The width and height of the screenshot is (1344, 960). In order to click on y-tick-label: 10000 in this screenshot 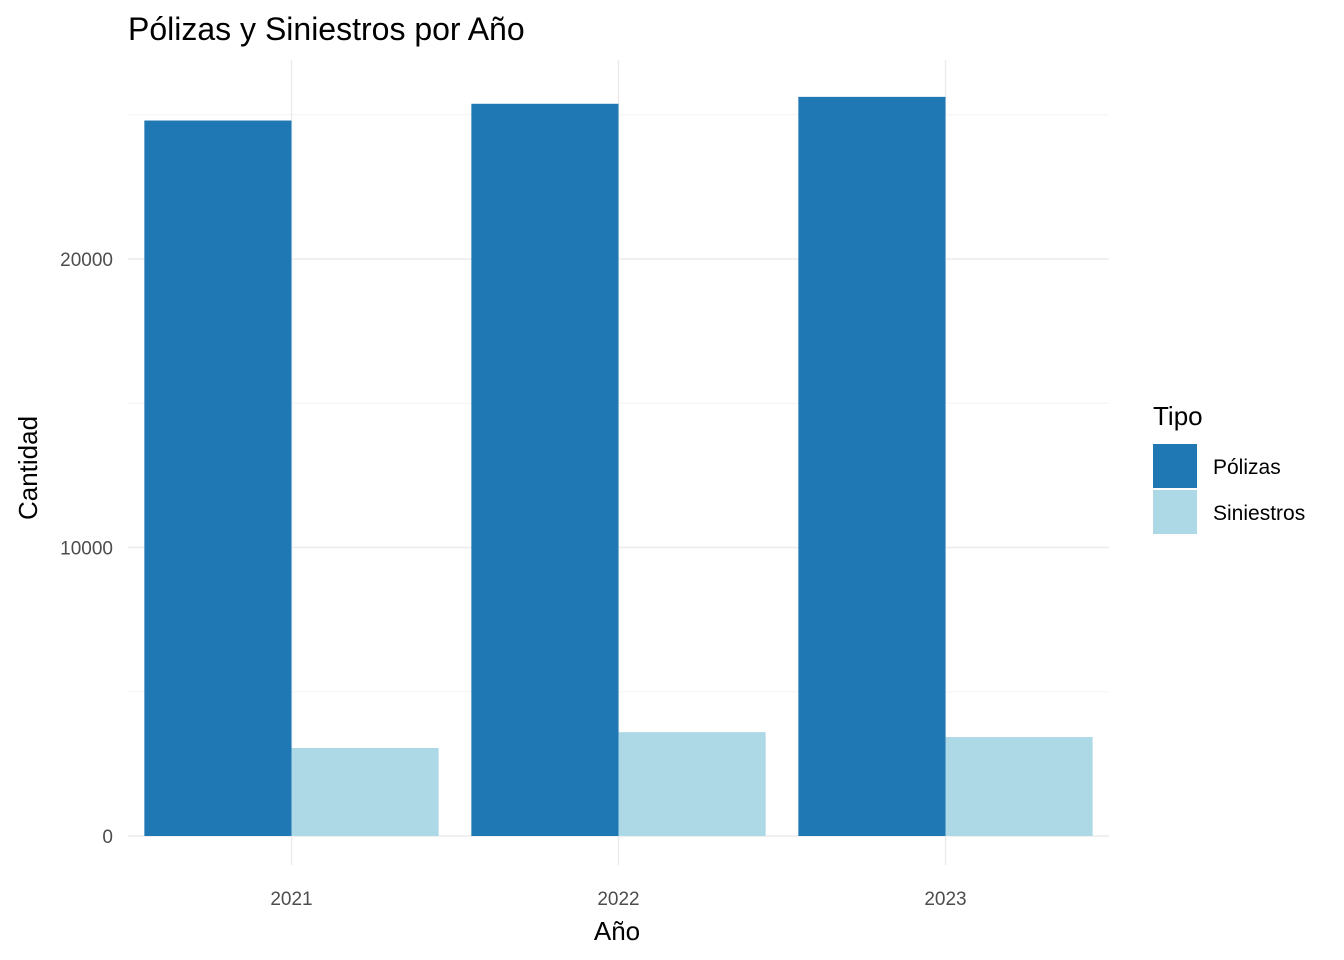, I will do `click(86, 549)`.